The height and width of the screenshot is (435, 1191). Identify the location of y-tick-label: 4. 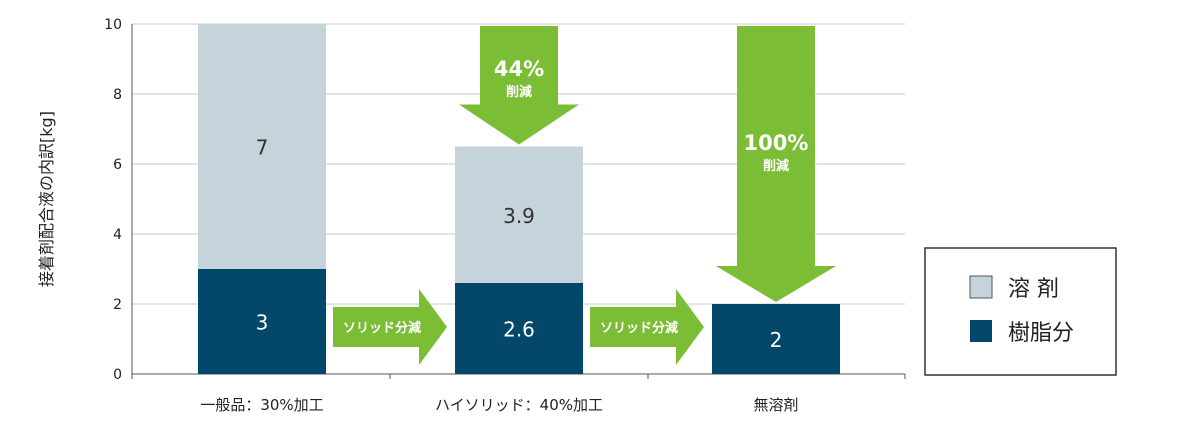
(117, 235).